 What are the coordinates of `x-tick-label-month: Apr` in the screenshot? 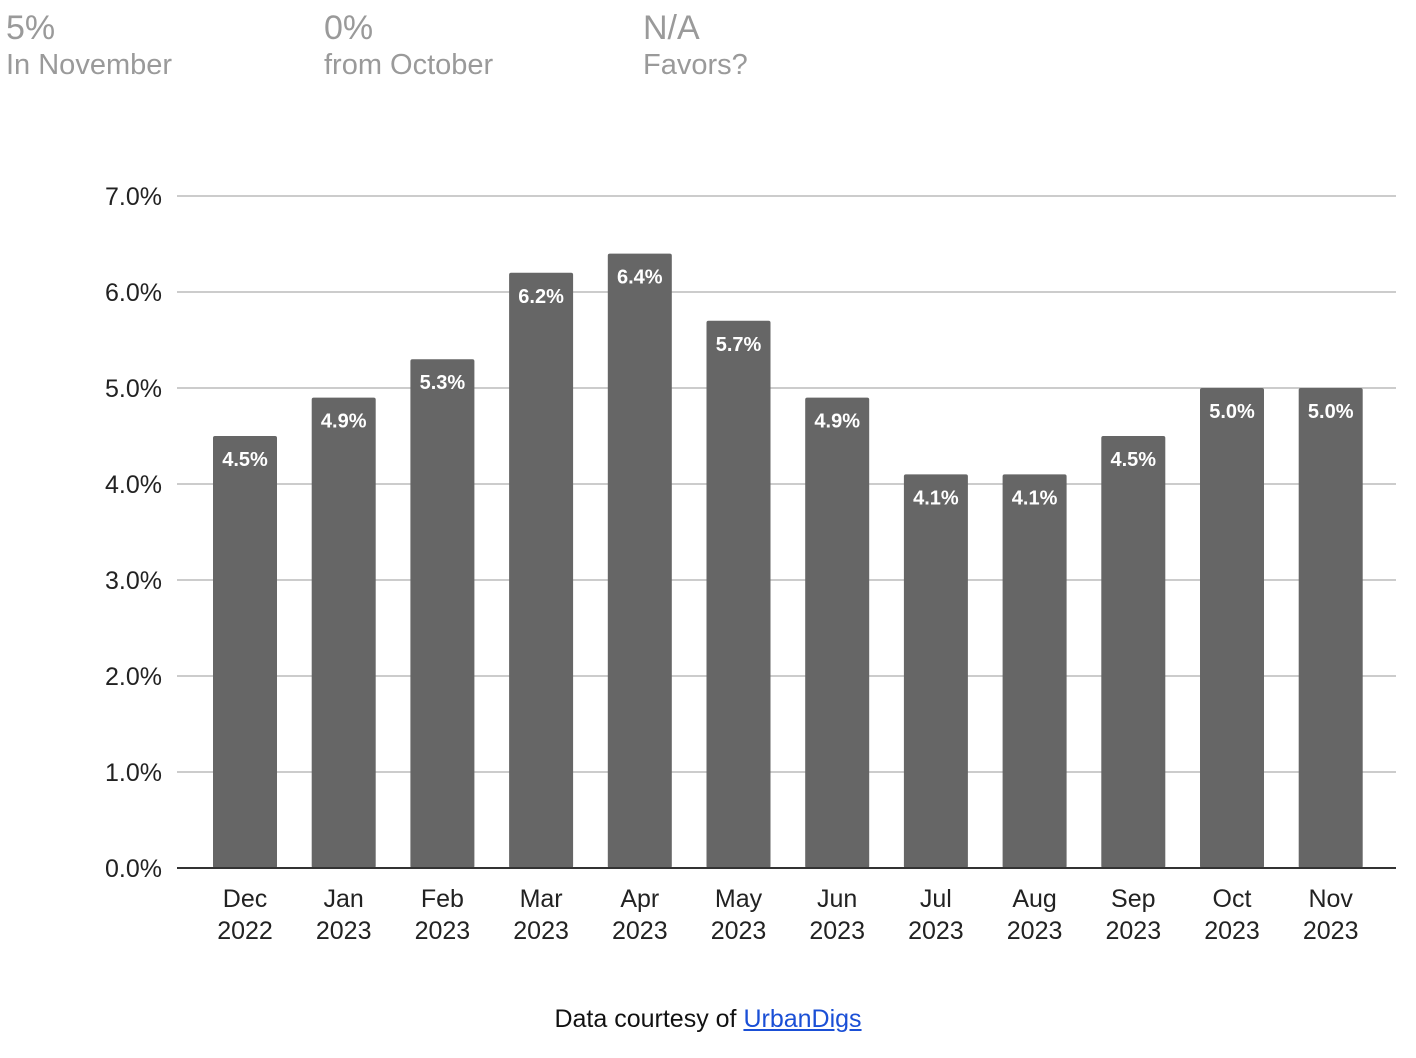 It's located at (639, 899).